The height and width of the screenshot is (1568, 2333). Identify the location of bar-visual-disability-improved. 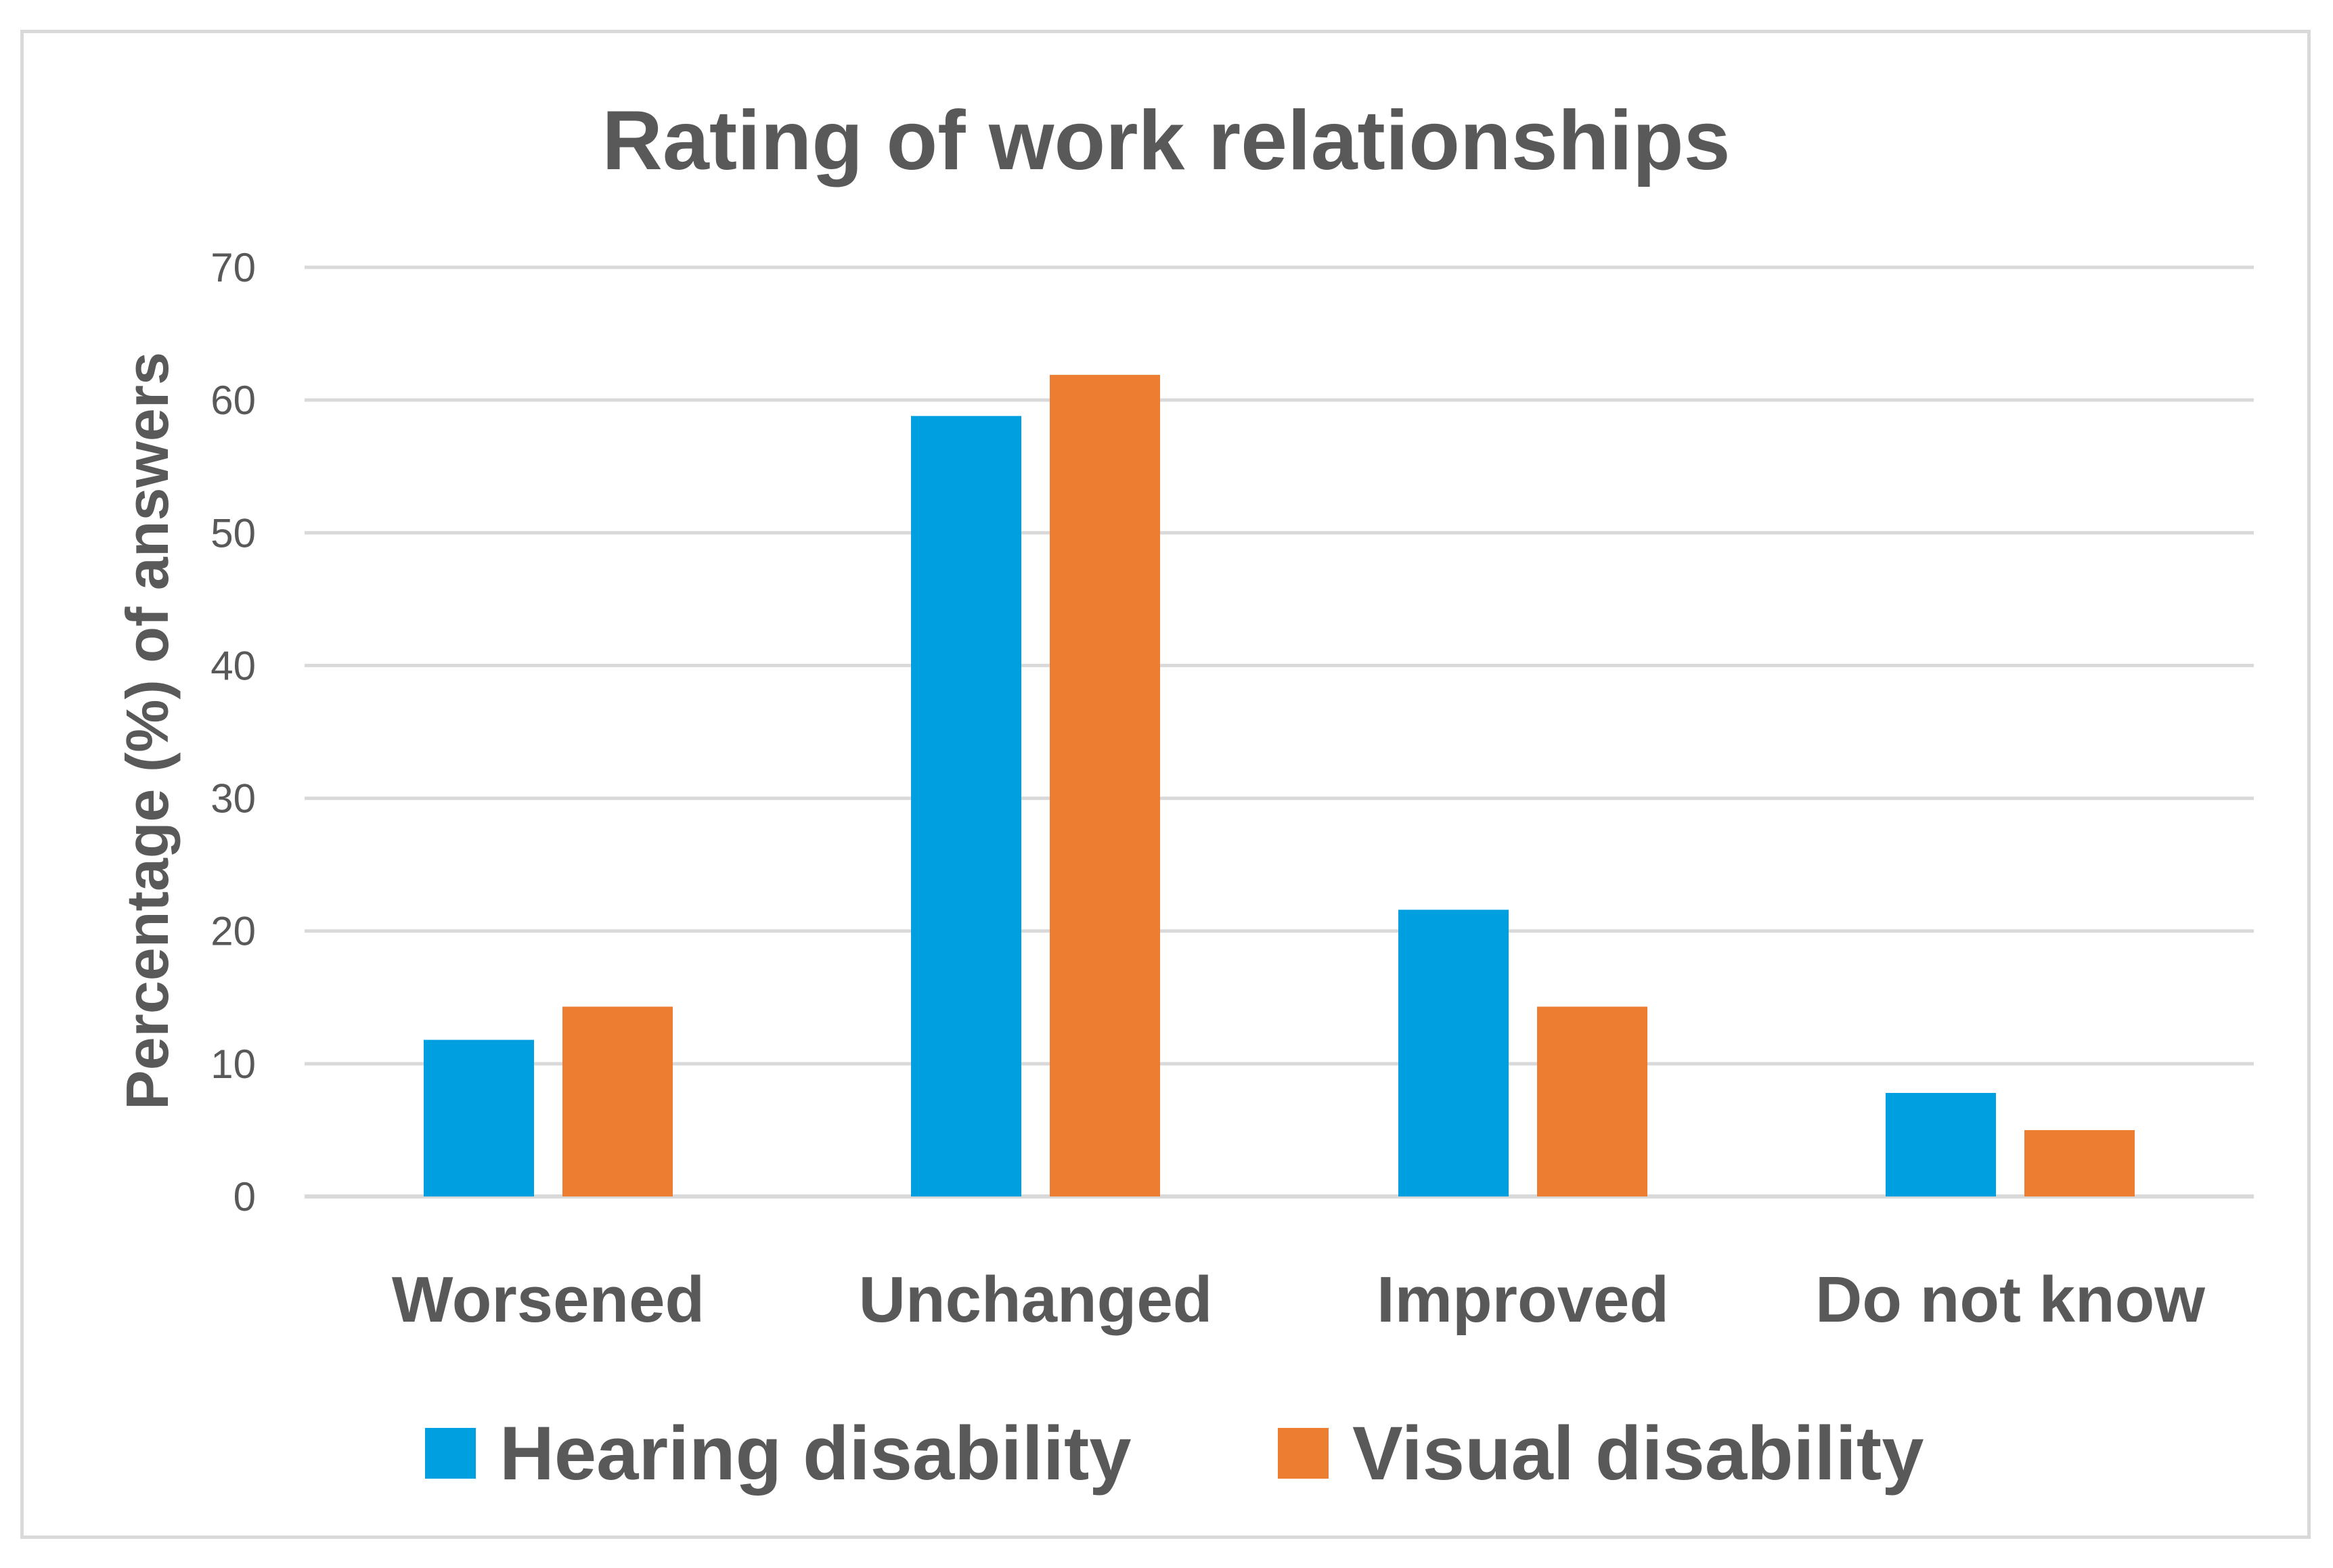
(1592, 1101).